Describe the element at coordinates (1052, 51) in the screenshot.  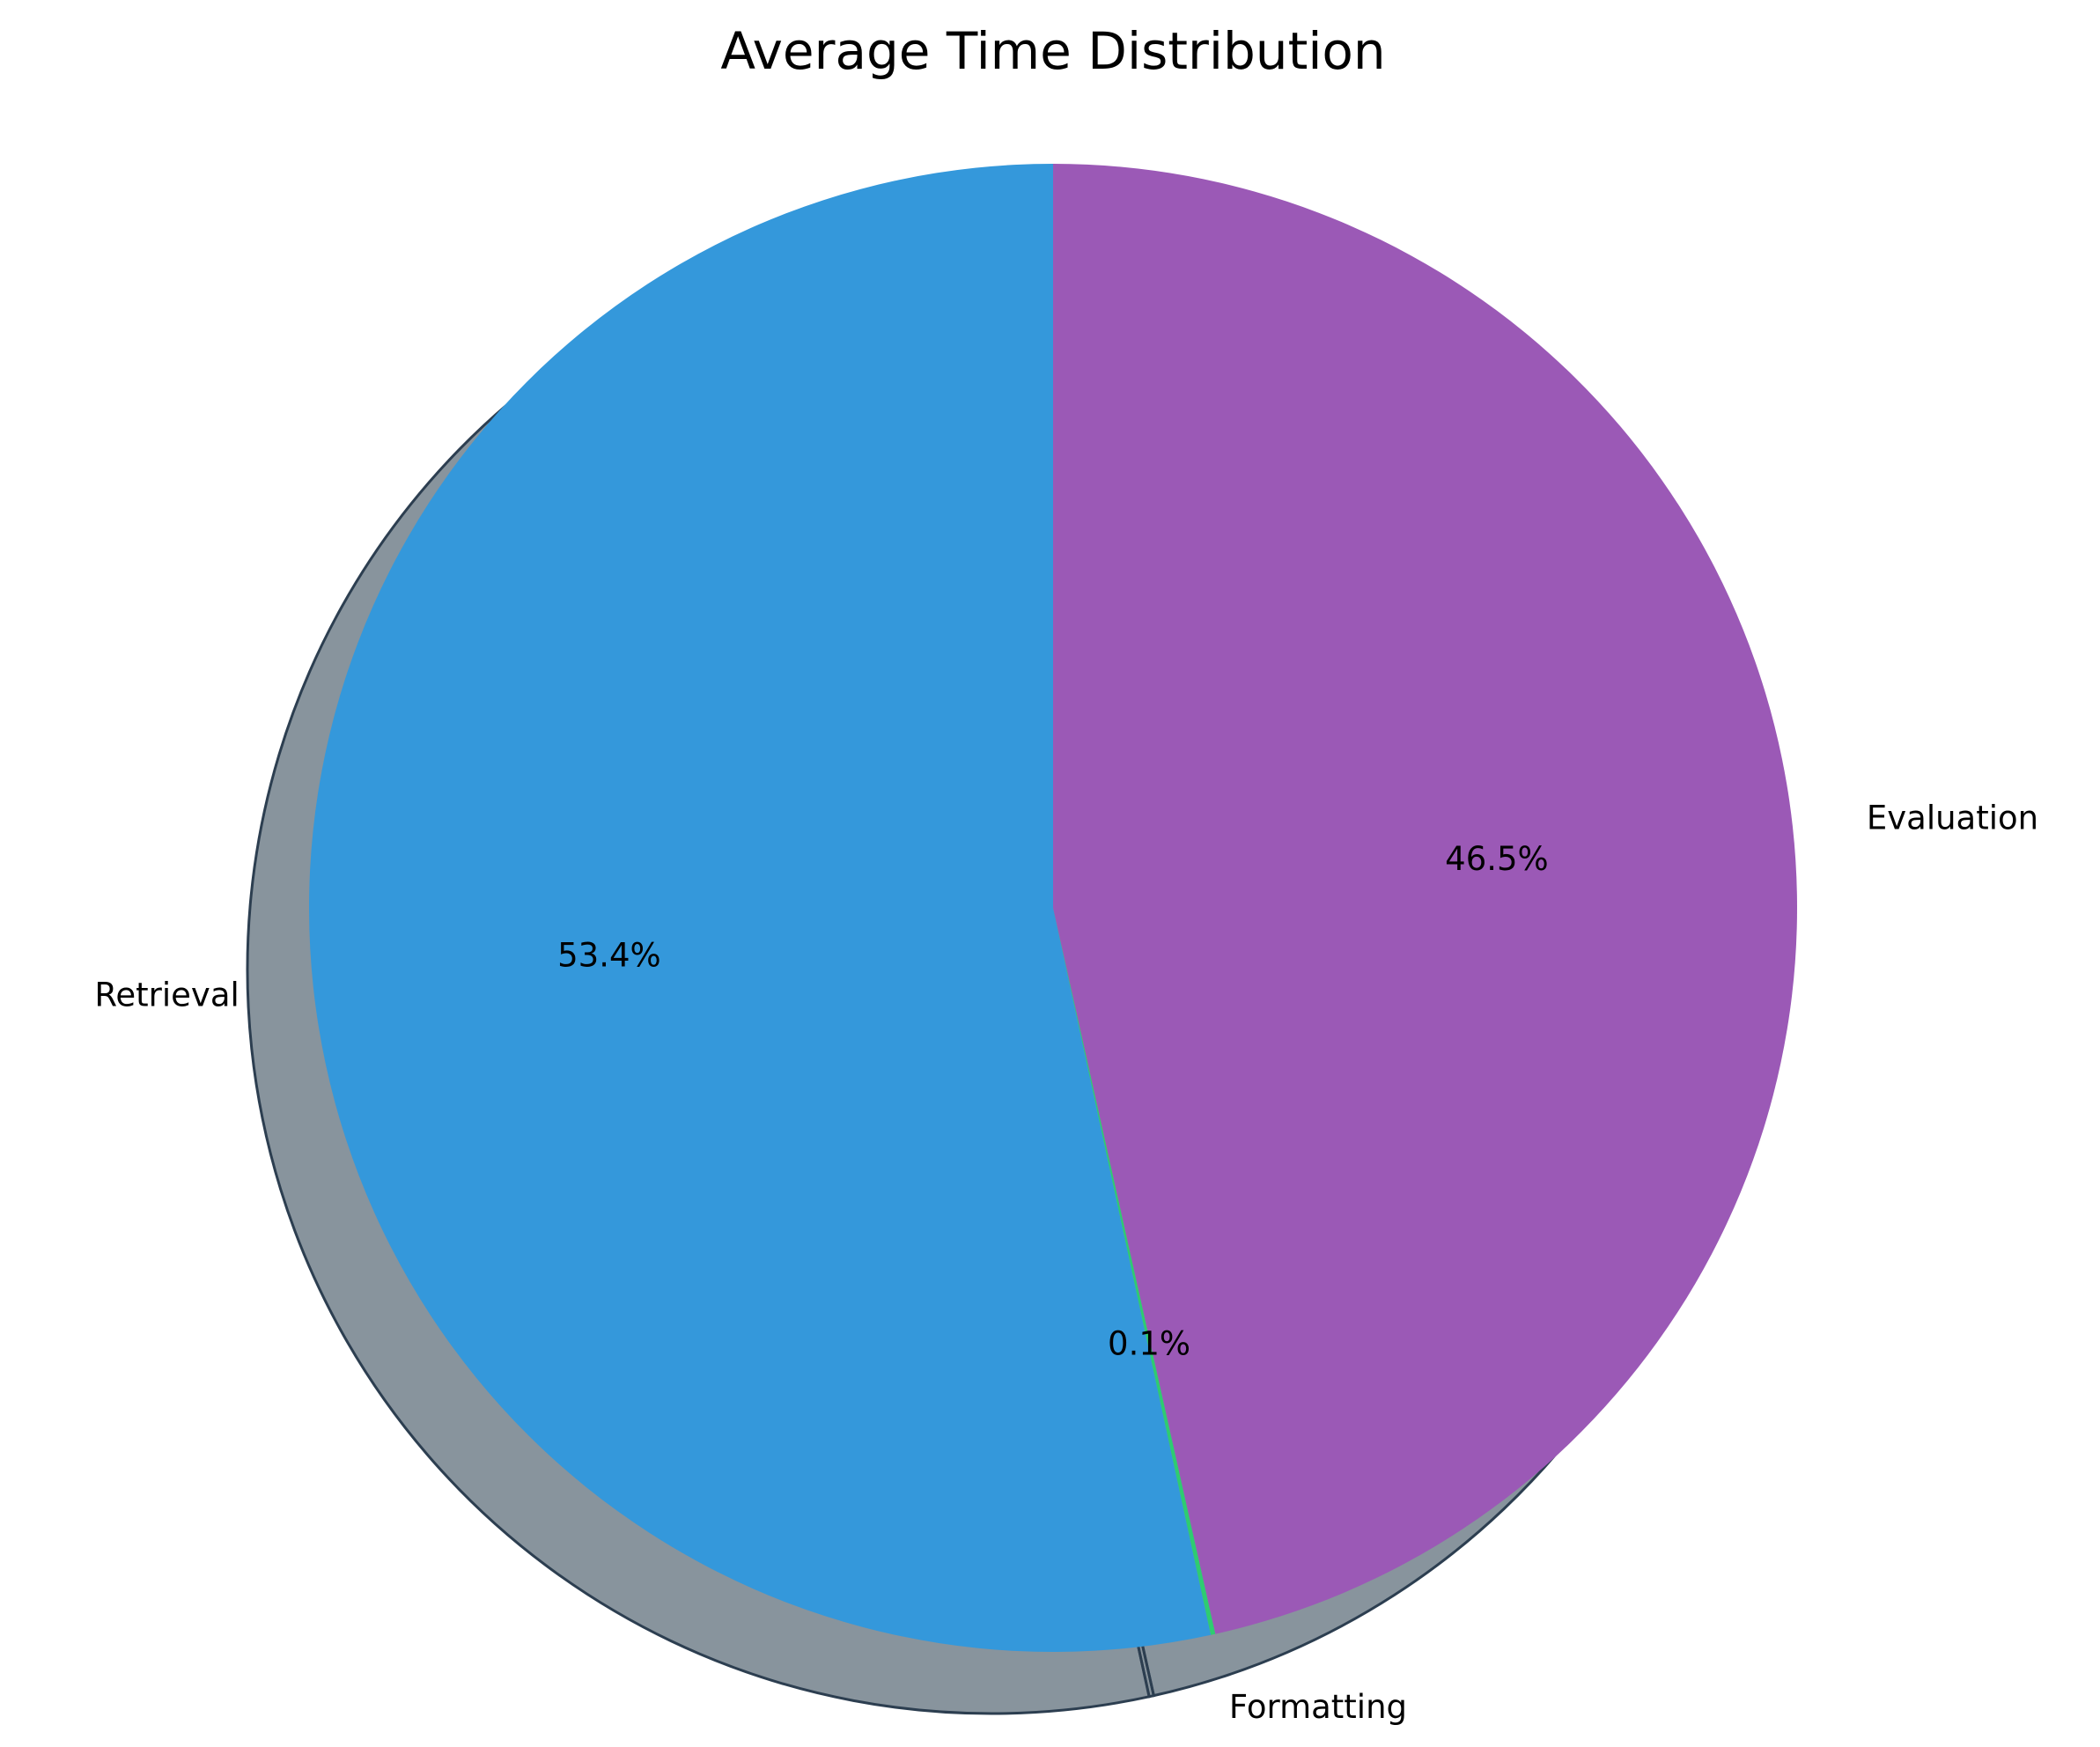
I see `chart-title: Average Time Distribution` at that location.